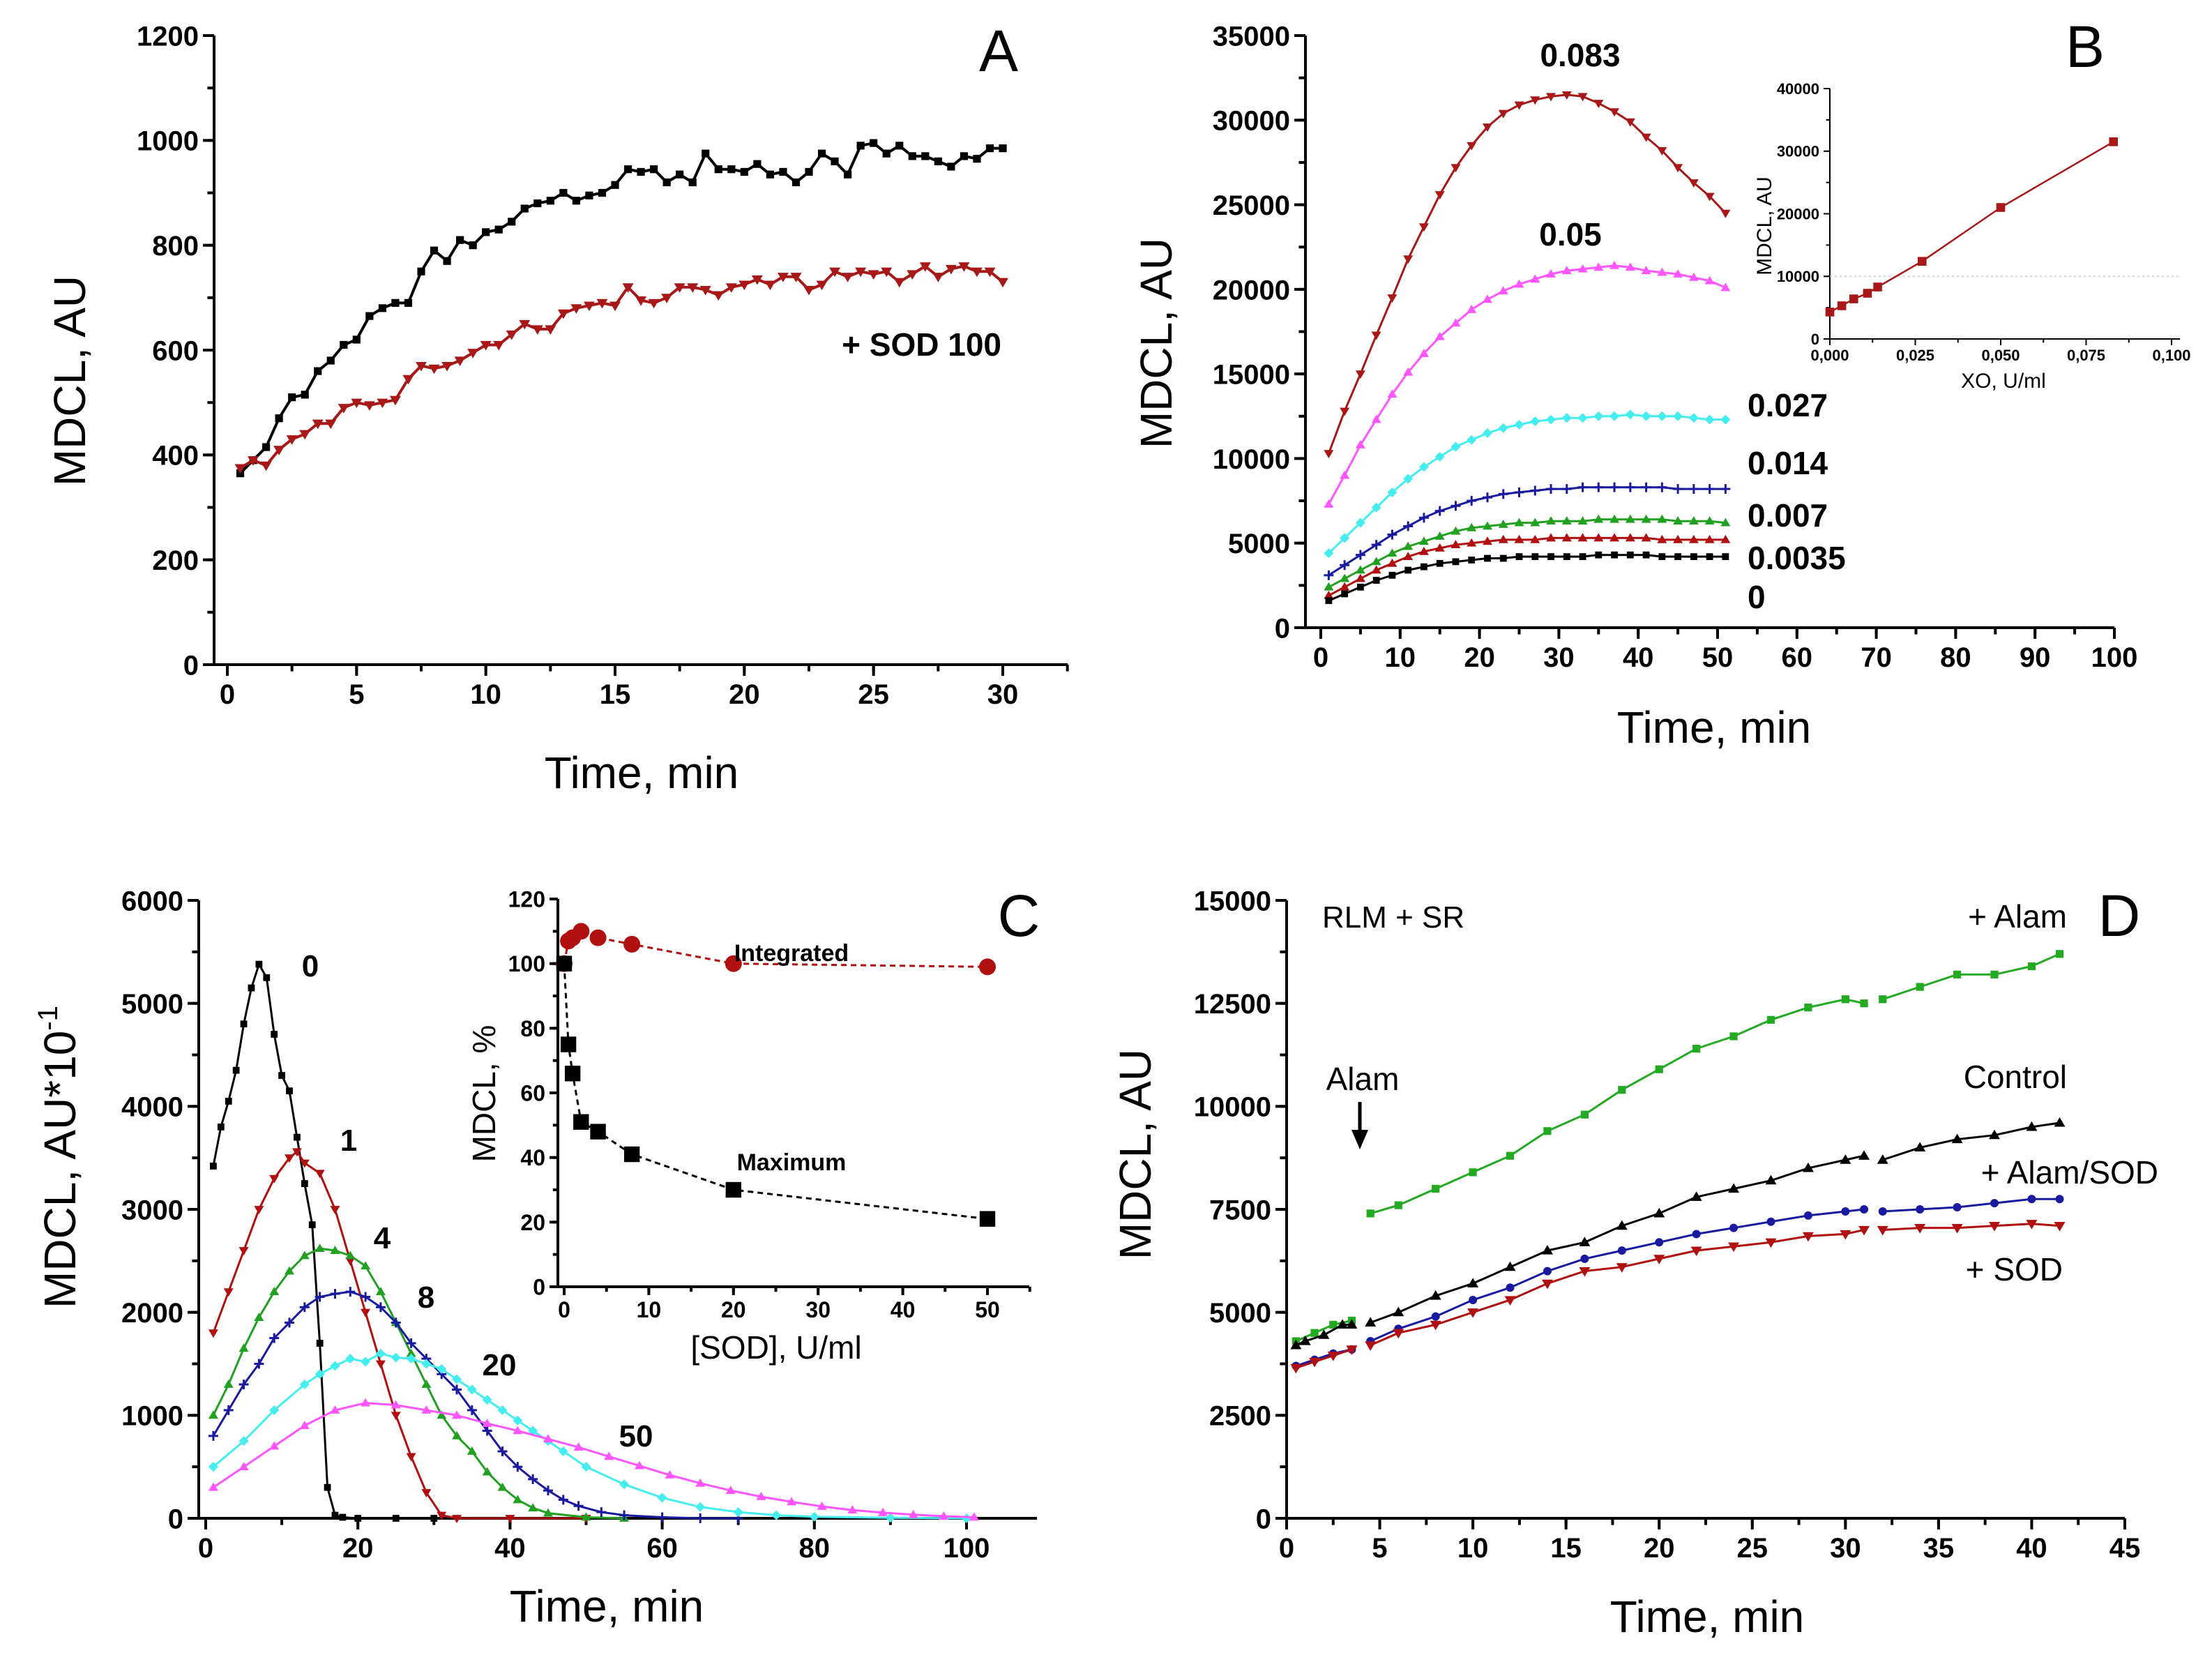 Image resolution: width=2212 pixels, height=1655 pixels. I want to click on x-tick-label: 20, so click(744, 694).